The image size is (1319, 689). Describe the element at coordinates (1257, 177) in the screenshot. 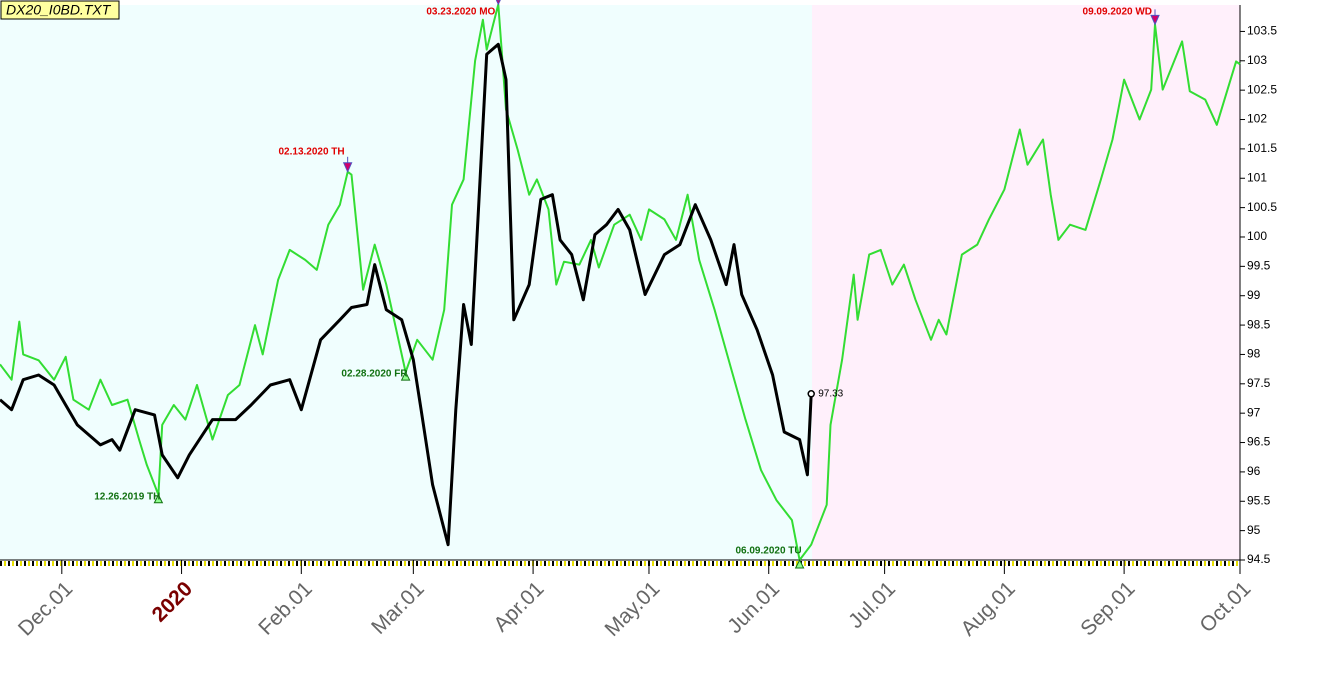

I see `y-tick-label: 101` at that location.